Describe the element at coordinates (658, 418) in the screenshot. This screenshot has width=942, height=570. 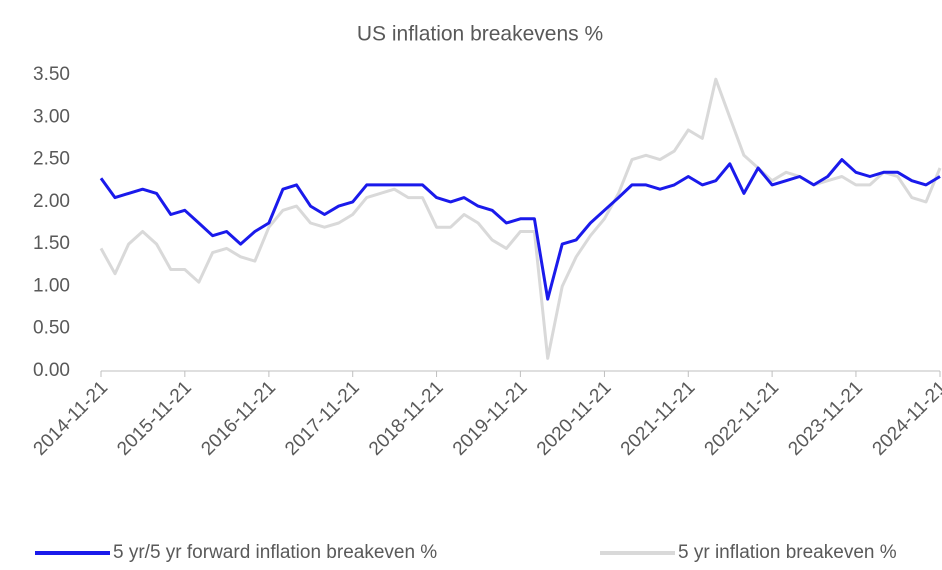
I see `x-tick-label: 2021-11-21` at that location.